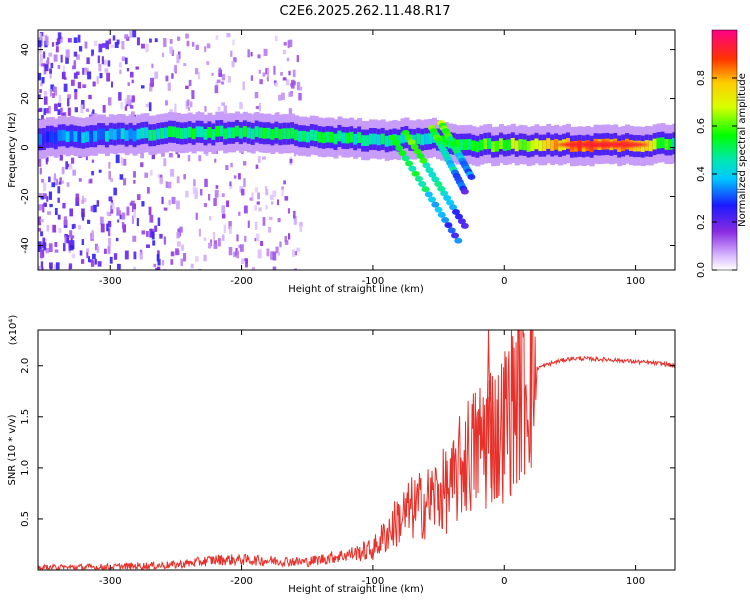 The image size is (750, 600). Describe the element at coordinates (701, 126) in the screenshot. I see `colorbar-tick-label: 0.6` at that location.